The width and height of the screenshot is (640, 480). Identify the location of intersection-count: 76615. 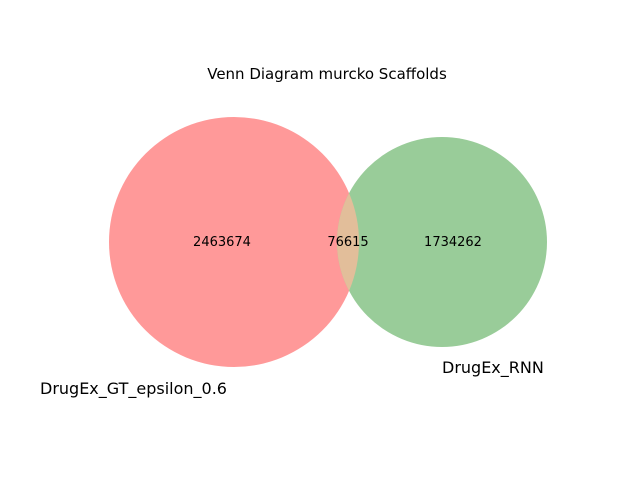
(347, 242).